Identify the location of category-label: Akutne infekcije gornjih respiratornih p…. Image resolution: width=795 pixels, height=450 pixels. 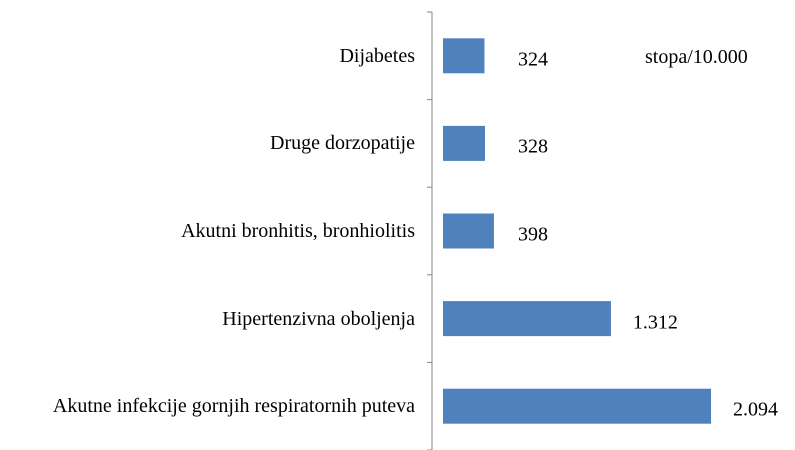
(233, 406).